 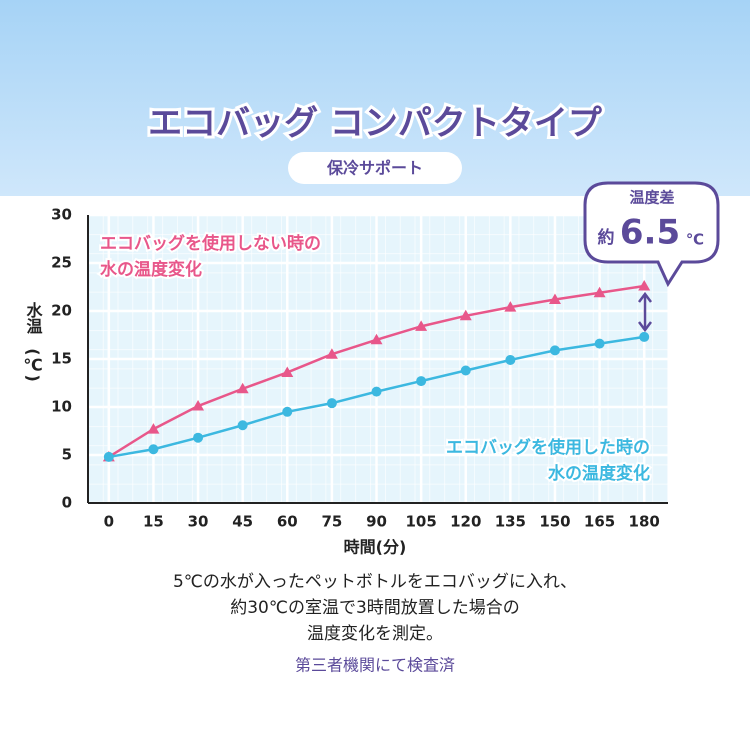 I want to click on badge: 保冷サポート, so click(x=374, y=168).